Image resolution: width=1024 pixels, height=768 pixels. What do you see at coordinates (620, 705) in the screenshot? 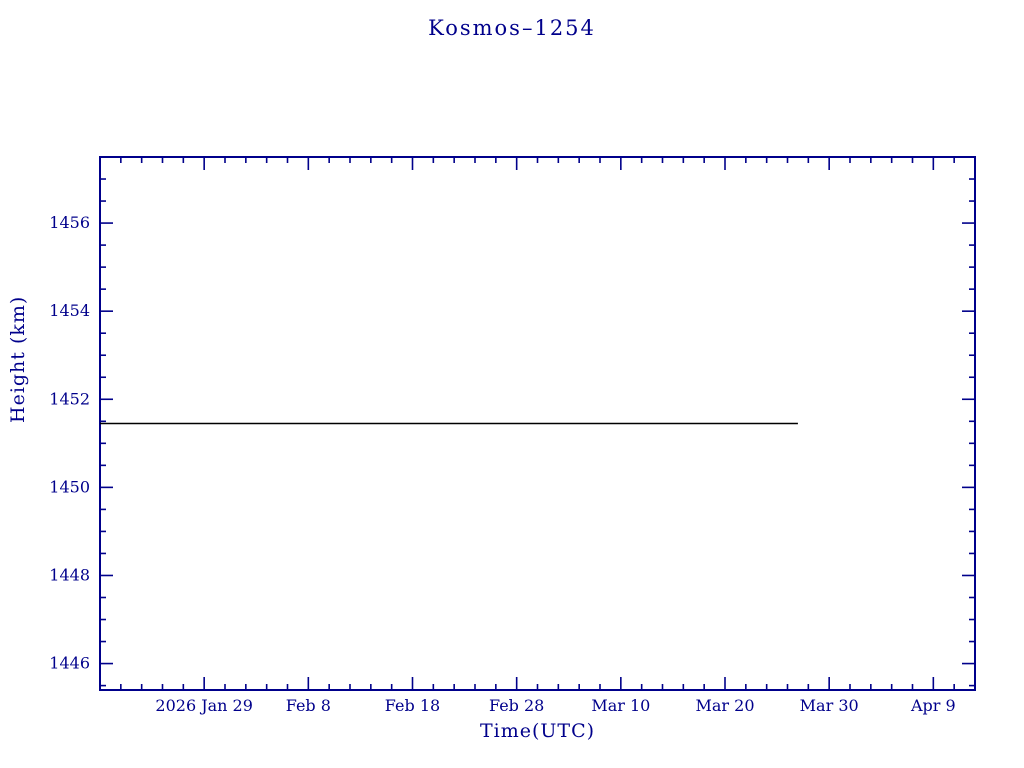
I see `x-tick-label: Mar 10` at bounding box center [620, 705].